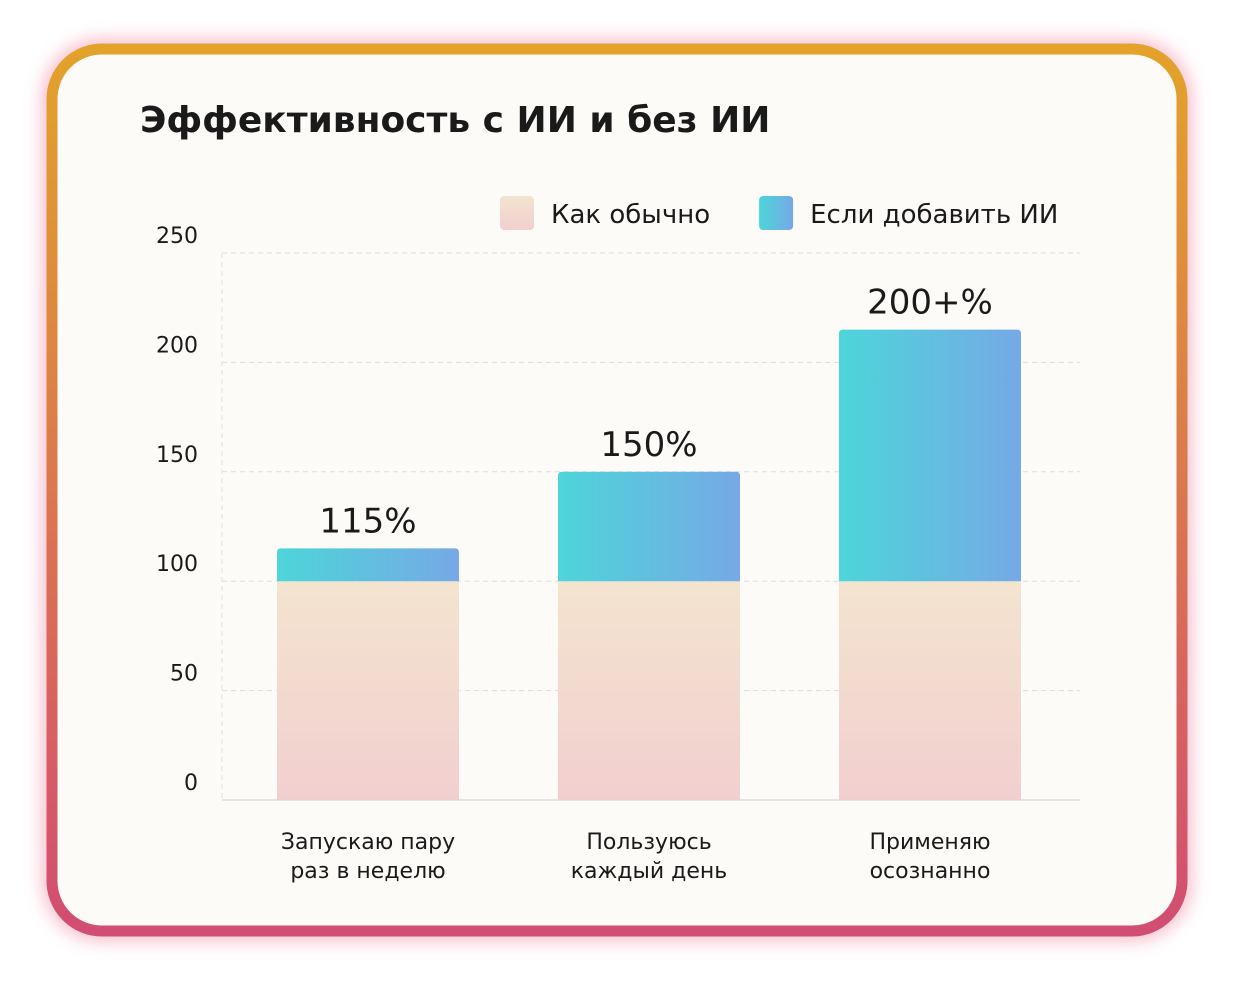 Image resolution: width=1234 pixels, height=986 pixels. What do you see at coordinates (177, 455) in the screenshot?
I see `y-tick-label: 150` at bounding box center [177, 455].